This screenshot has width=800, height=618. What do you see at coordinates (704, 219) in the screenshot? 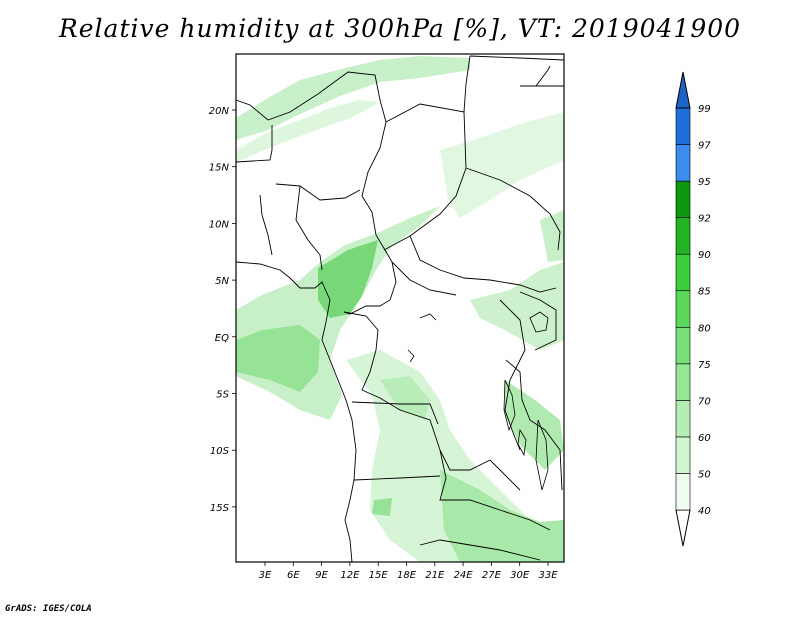
I see `colorbar-label: 92` at bounding box center [704, 219].